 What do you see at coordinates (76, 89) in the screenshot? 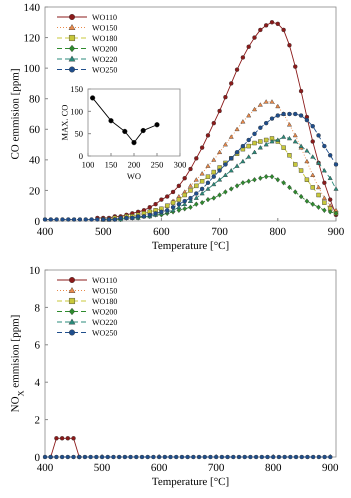
I see `y-tick-label: 150` at bounding box center [76, 89].